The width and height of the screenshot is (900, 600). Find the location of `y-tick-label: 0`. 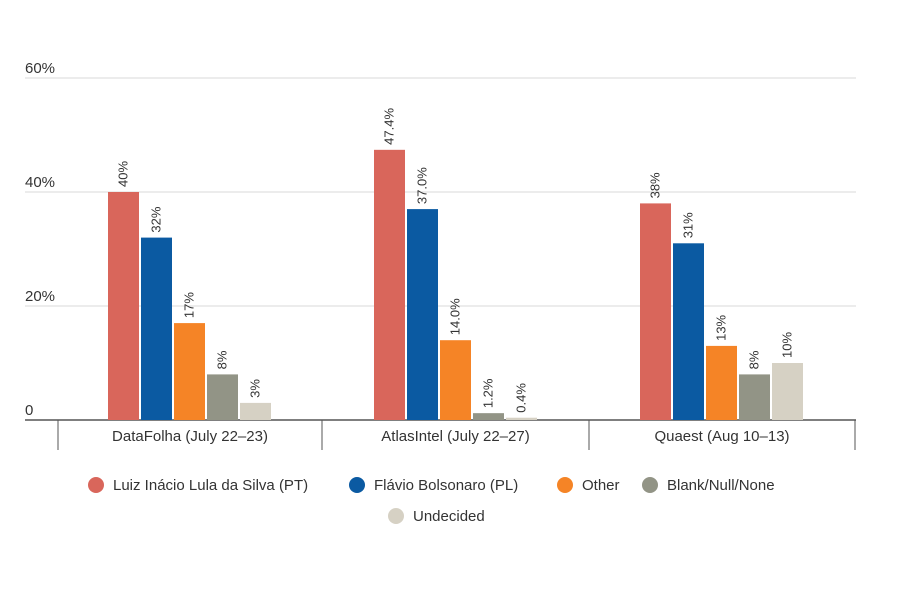

y-tick-label: 0 is located at coordinates (29, 410).